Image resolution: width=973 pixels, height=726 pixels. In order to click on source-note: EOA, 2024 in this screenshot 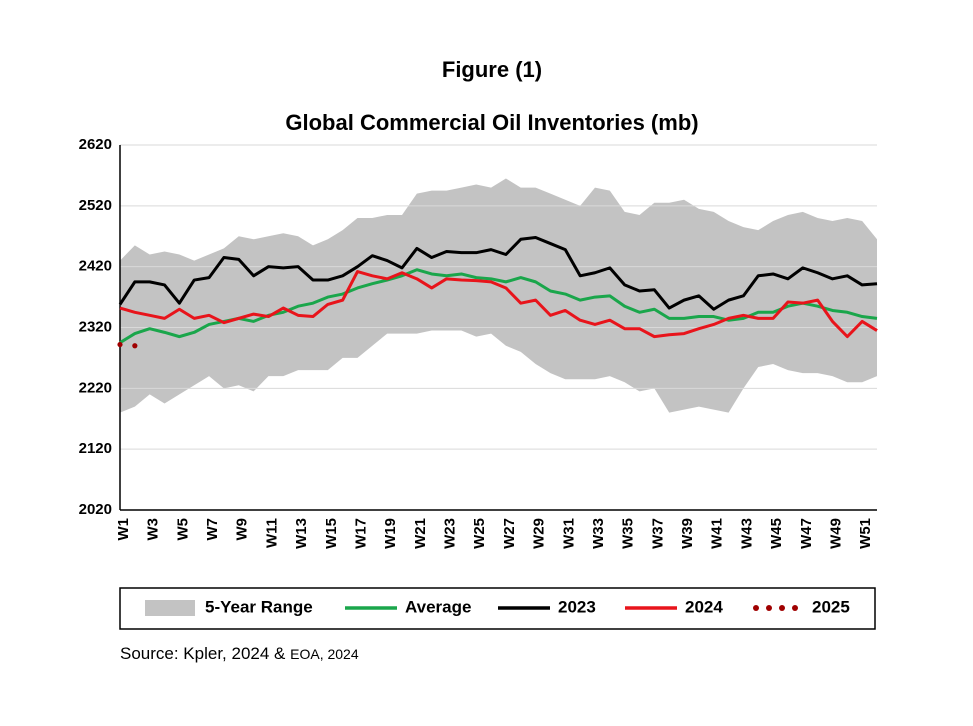, I will do `click(324, 654)`.